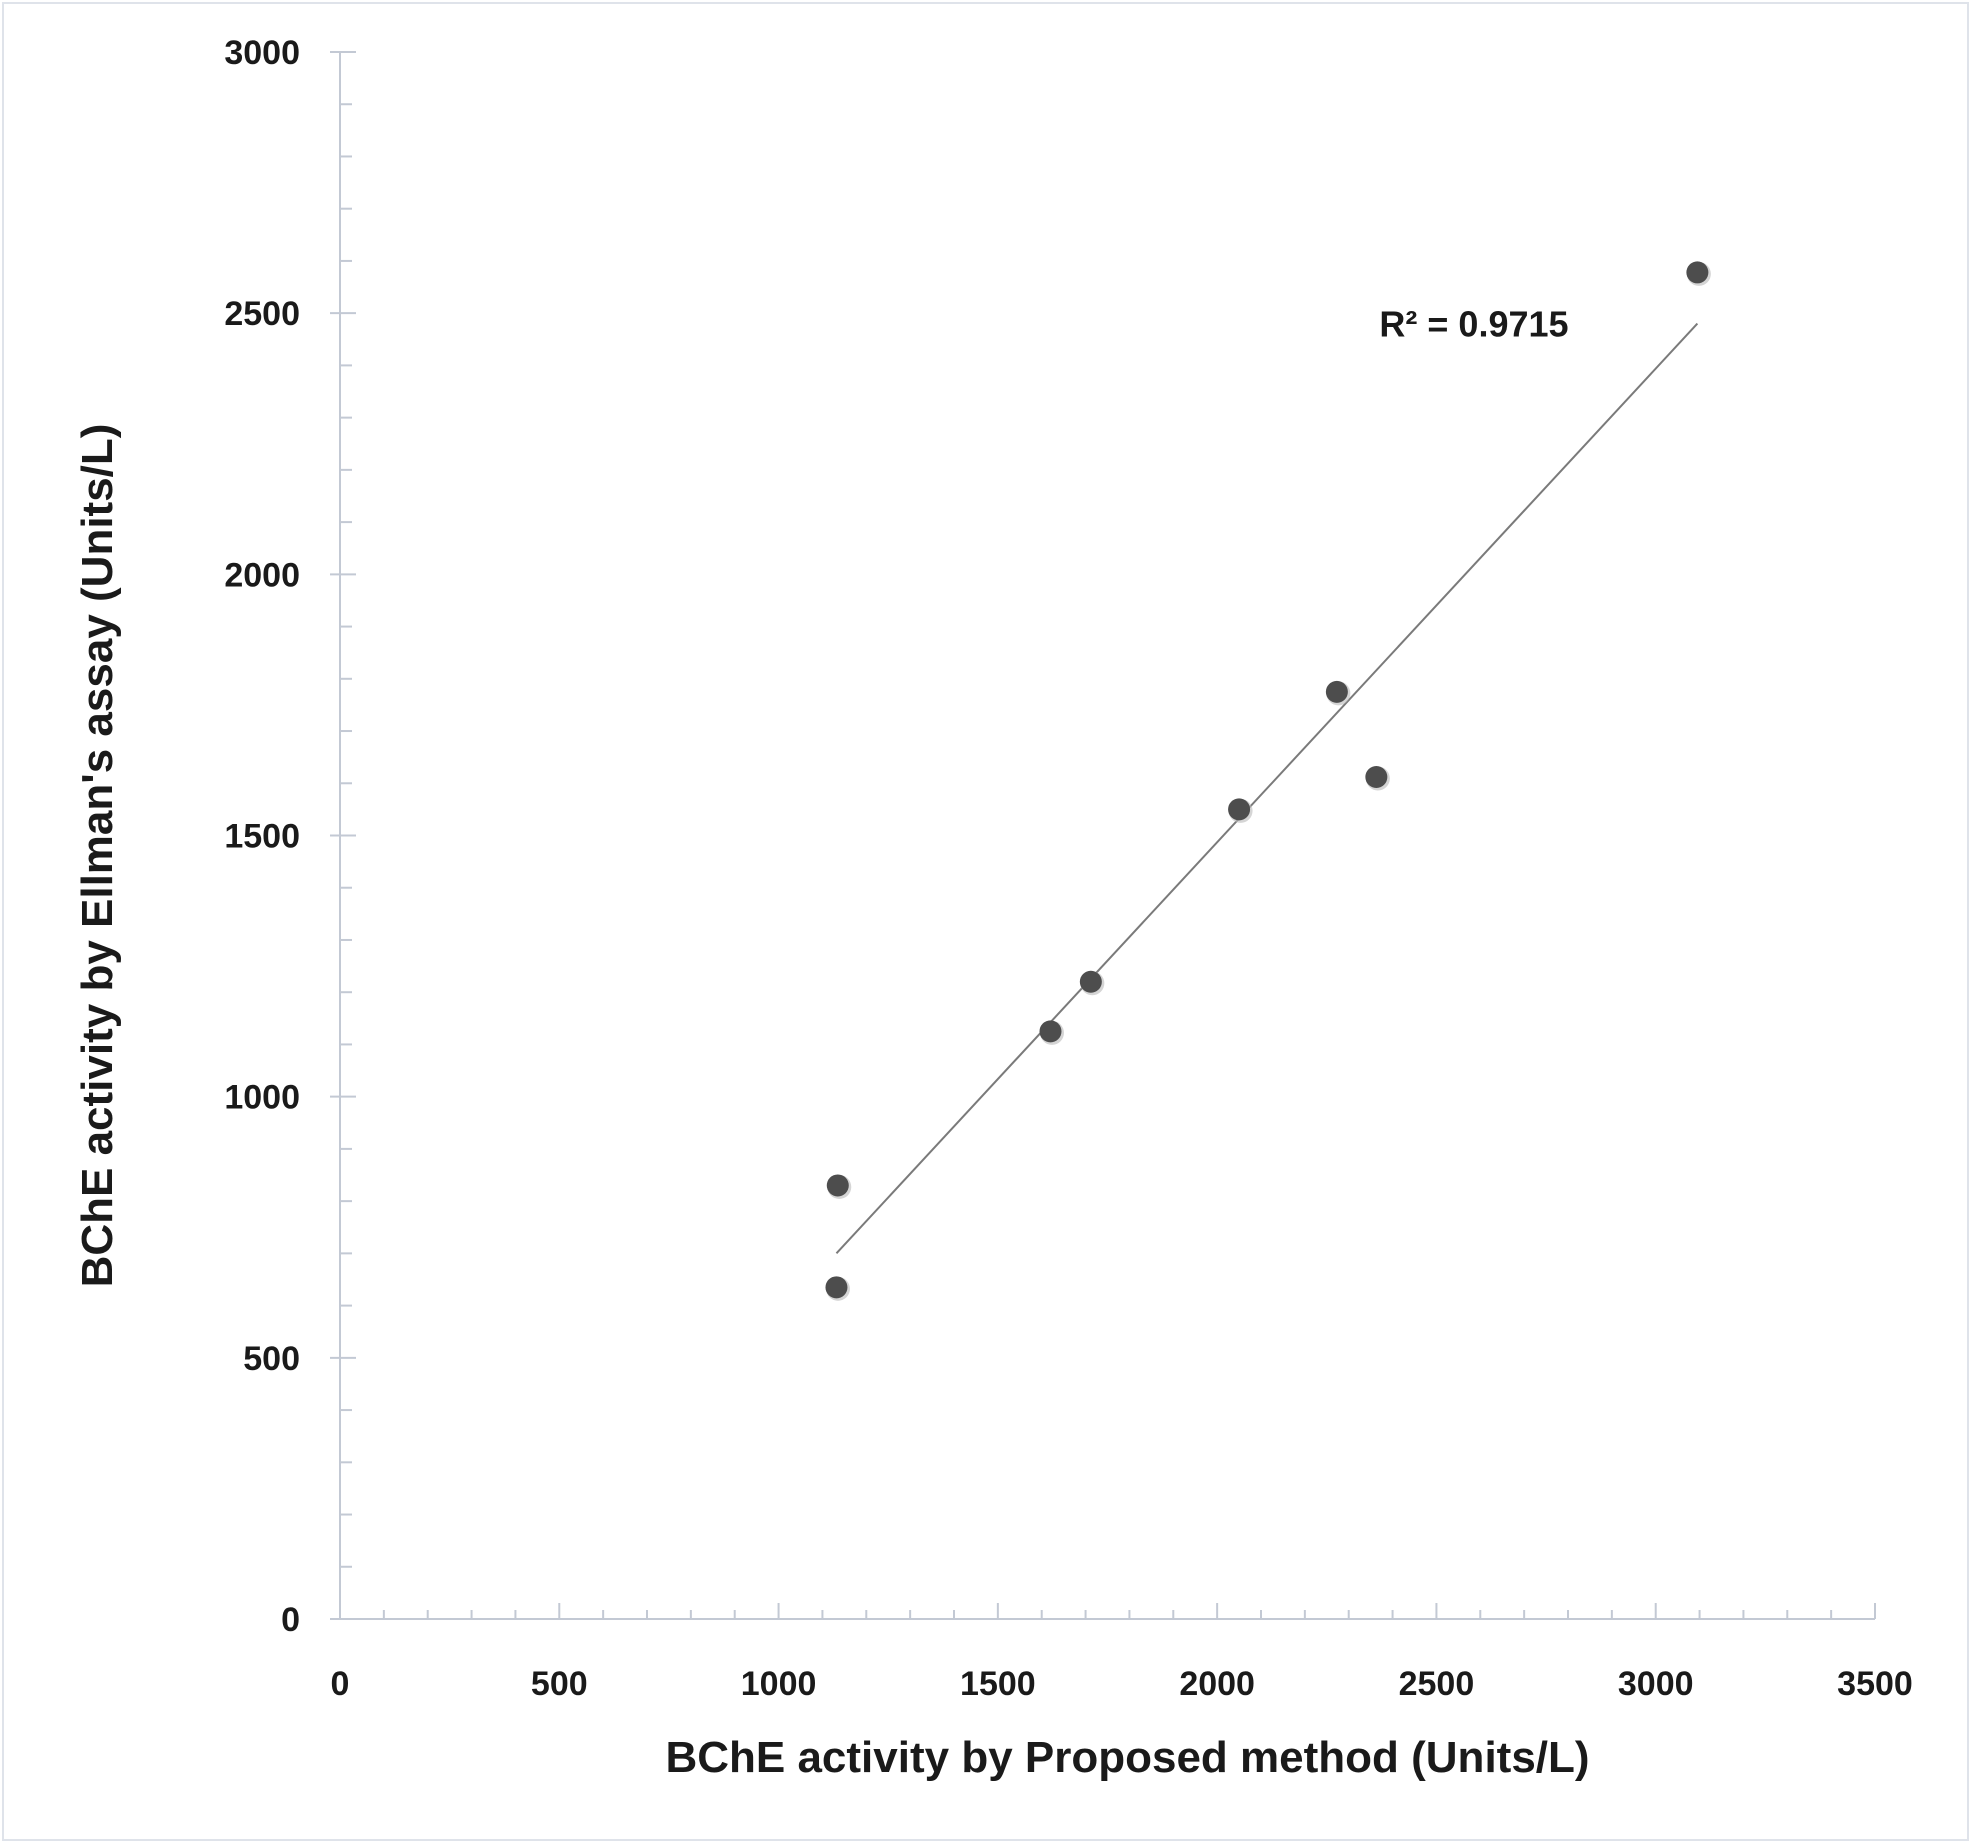 The height and width of the screenshot is (1845, 1973). Describe the element at coordinates (1875, 1684) in the screenshot. I see `x-tick-label: 3500` at that location.